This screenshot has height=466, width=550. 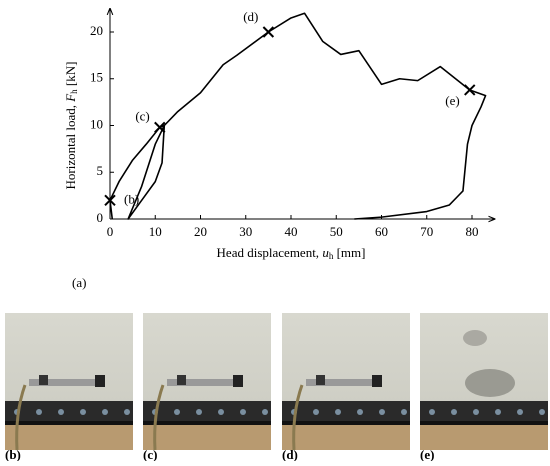 What do you see at coordinates (110, 231) in the screenshot?
I see `x-tick-label: 0` at bounding box center [110, 231].